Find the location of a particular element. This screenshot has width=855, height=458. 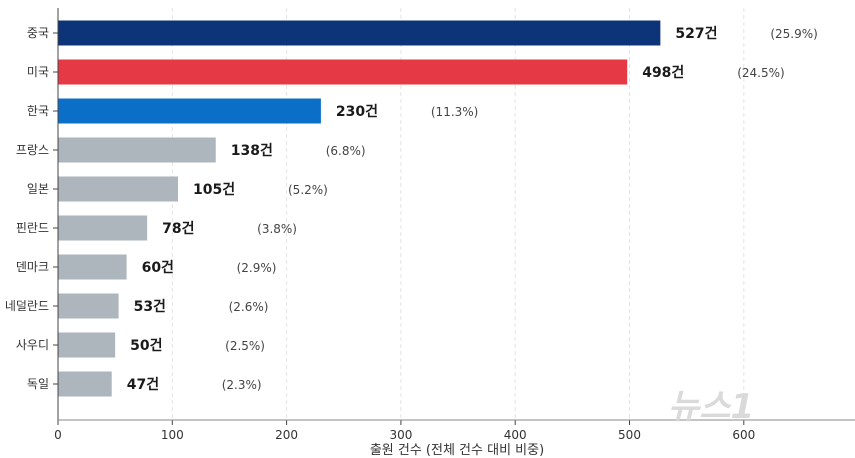

share-label: (5.2%) is located at coordinates (308, 190).